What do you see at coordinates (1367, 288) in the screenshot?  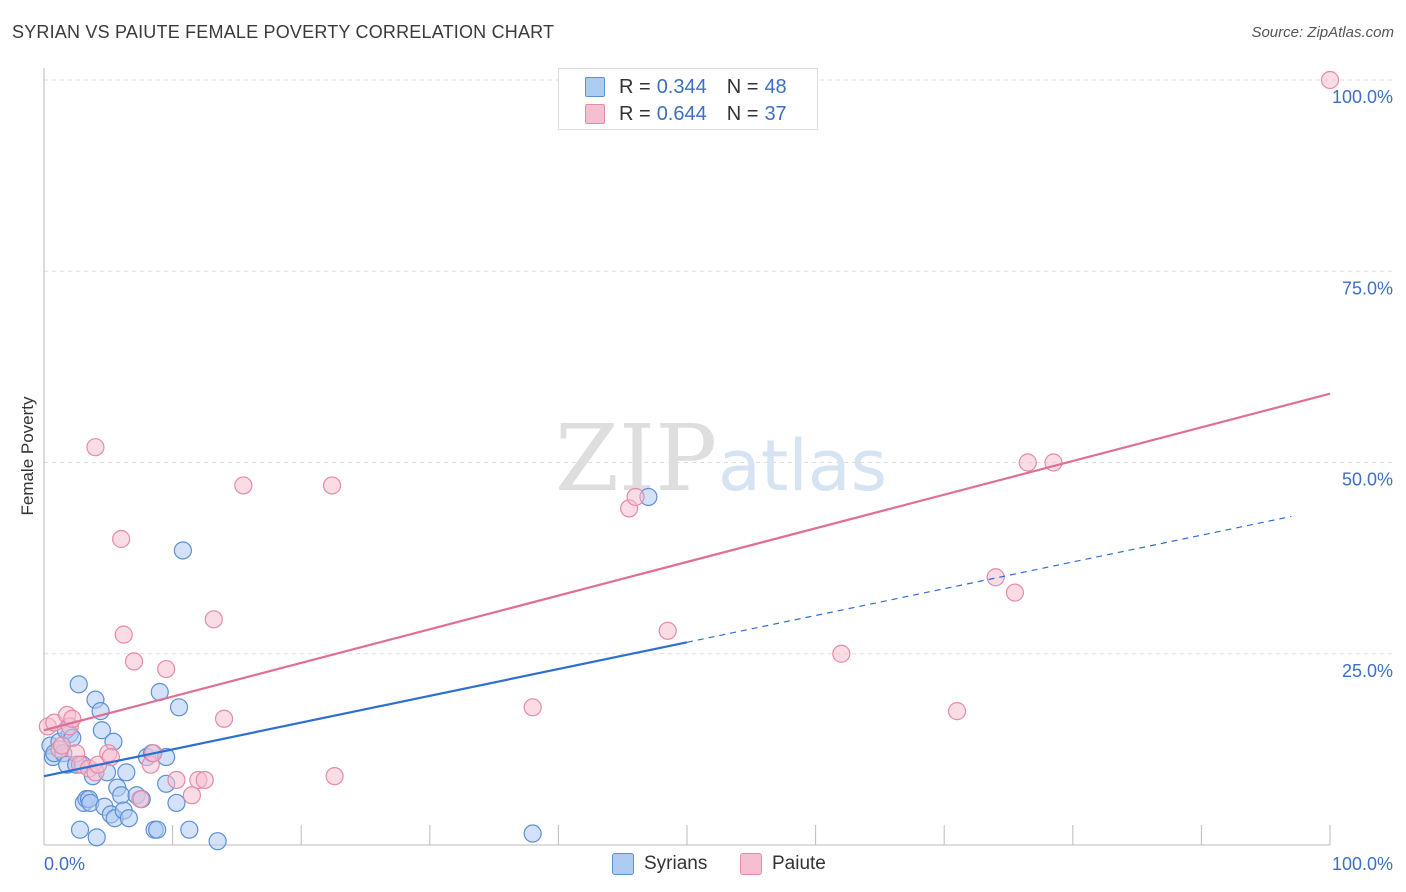 I see `y-tick-label-75: 75.0%` at bounding box center [1367, 288].